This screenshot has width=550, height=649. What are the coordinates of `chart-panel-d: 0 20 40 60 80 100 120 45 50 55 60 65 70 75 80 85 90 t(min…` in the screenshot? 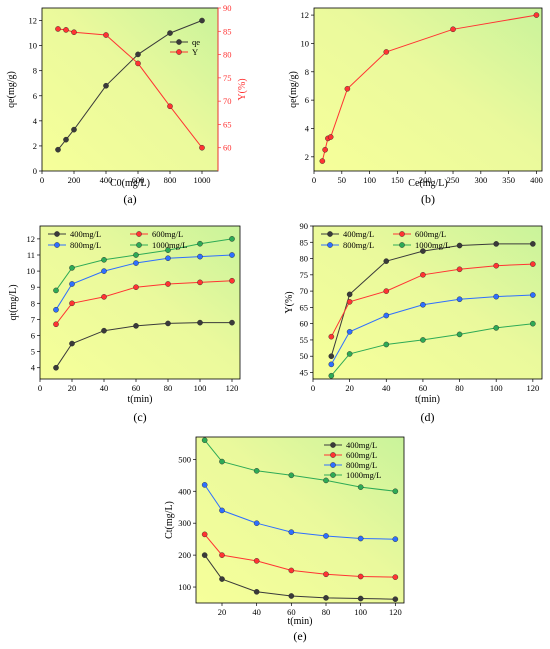 It's located at (413, 322).